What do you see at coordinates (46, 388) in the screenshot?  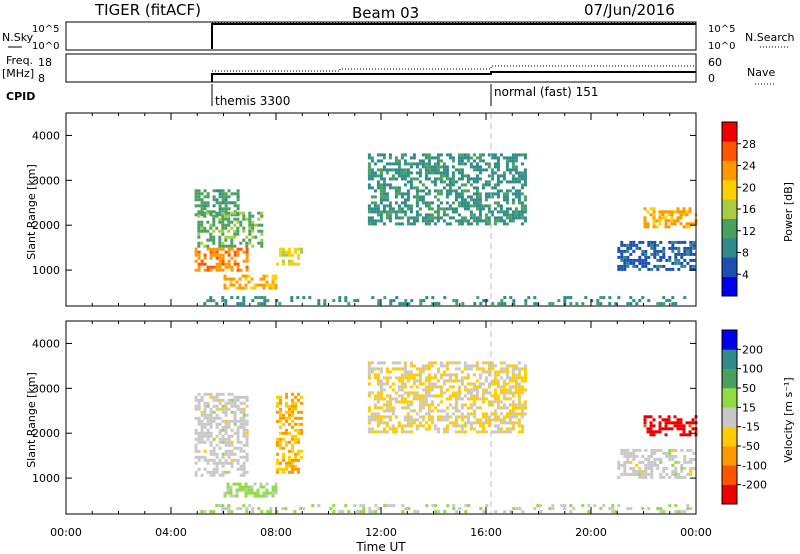 I see `velocity-ytick-label: 3000` at bounding box center [46, 388].